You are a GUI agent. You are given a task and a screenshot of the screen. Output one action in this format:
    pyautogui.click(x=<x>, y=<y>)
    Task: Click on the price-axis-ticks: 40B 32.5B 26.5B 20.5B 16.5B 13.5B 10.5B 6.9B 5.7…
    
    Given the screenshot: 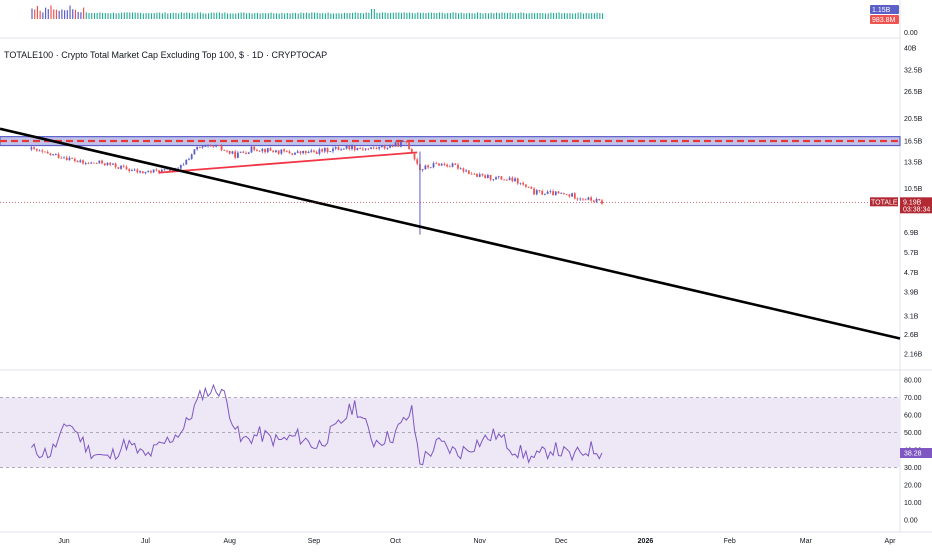 What is the action you would take?
    pyautogui.click(x=913, y=202)
    